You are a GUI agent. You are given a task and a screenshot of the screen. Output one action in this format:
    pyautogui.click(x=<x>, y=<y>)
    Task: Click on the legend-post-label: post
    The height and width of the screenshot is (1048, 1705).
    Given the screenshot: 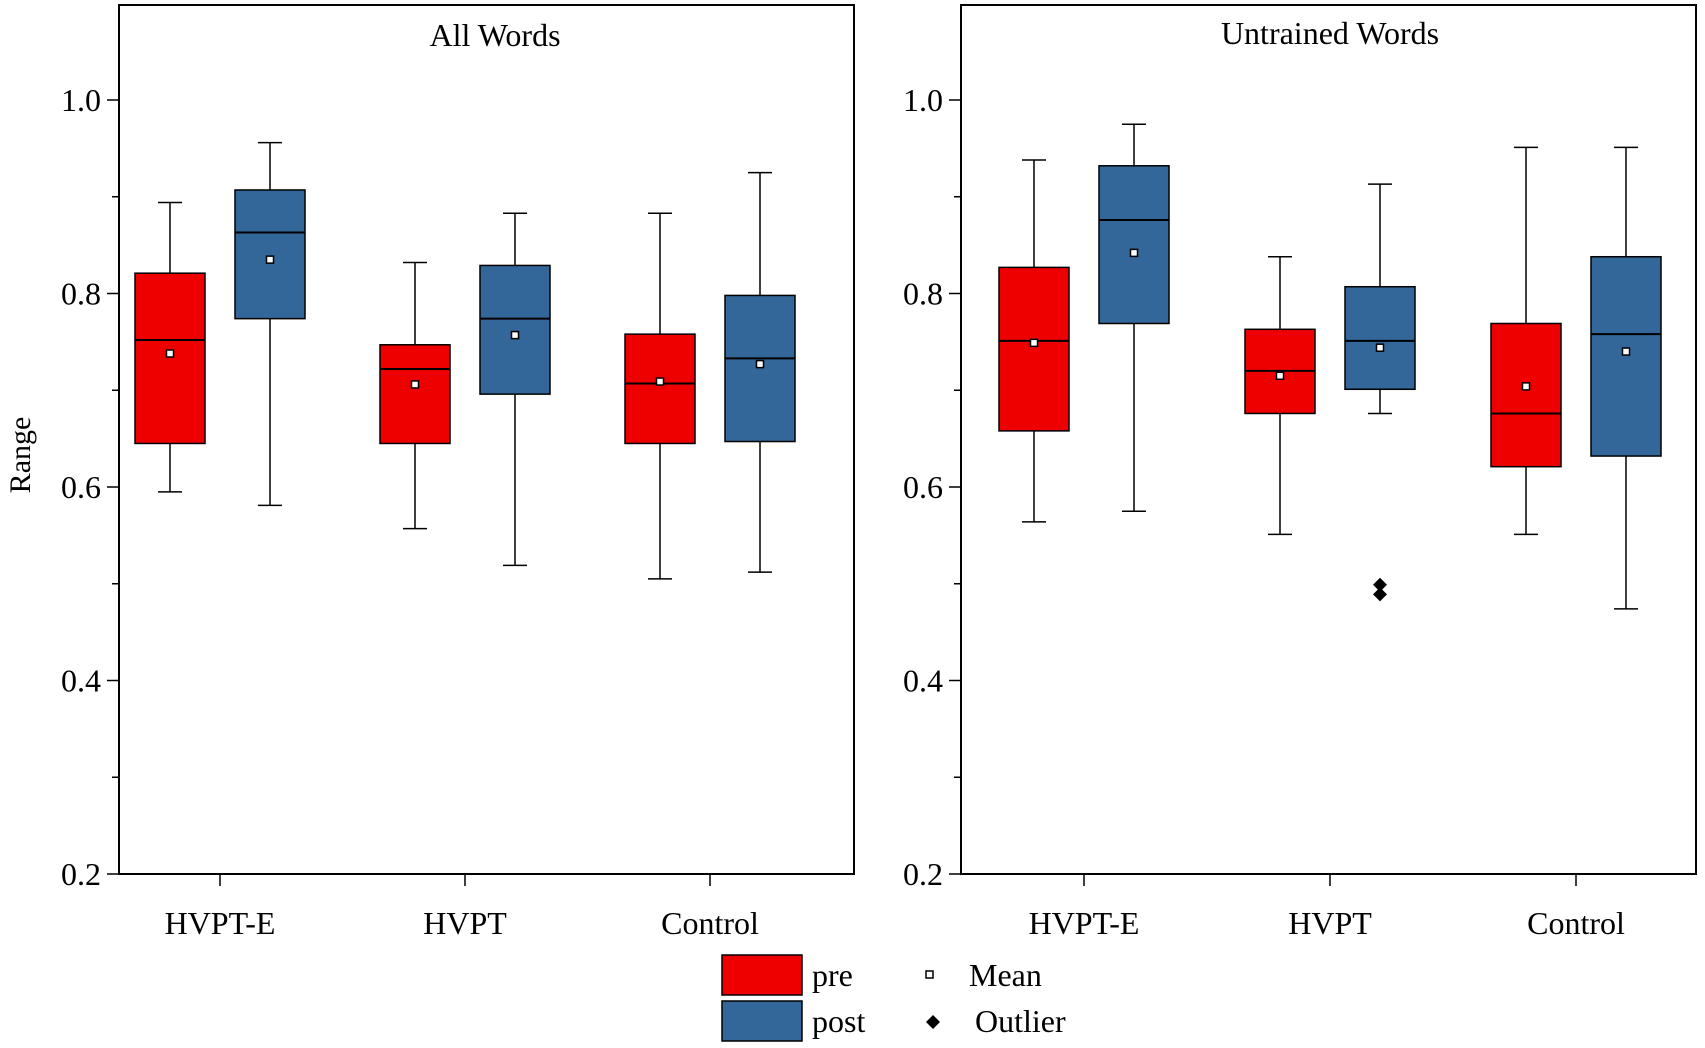 What is the action you would take?
    pyautogui.click(x=838, y=1021)
    